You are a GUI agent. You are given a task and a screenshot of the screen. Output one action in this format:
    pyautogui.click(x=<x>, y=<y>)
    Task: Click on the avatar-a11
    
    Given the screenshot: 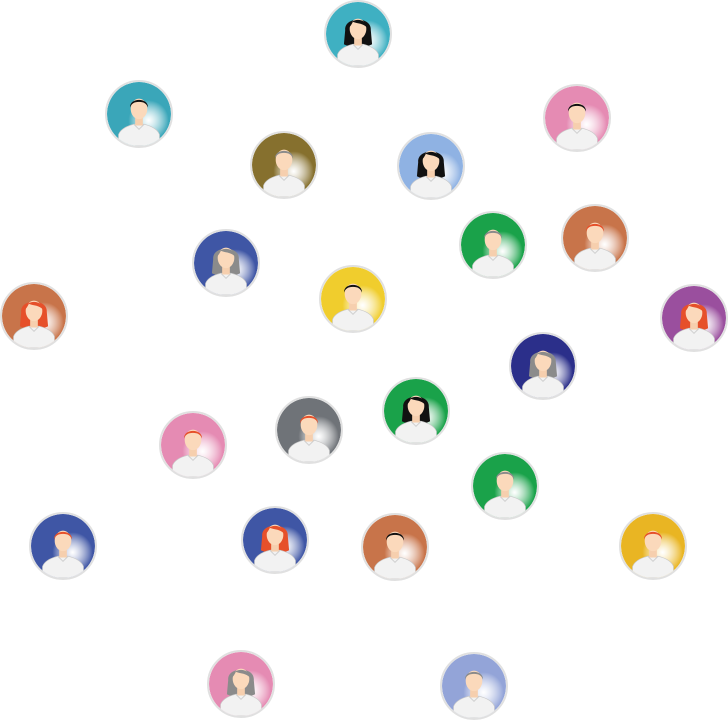 What is the action you would take?
    pyautogui.click(x=694, y=318)
    